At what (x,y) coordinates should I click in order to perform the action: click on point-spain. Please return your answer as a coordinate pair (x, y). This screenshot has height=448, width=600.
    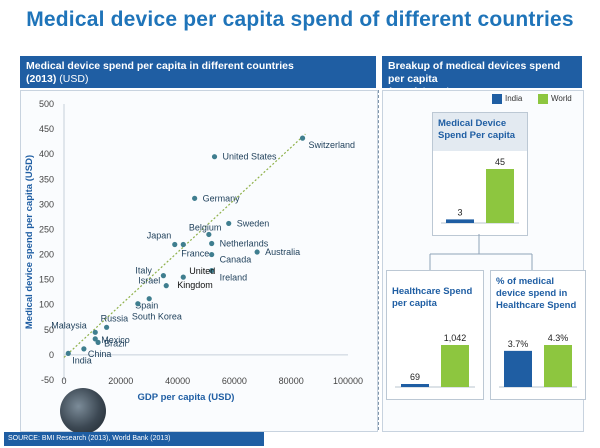
    Looking at the image, I should click on (149, 299).